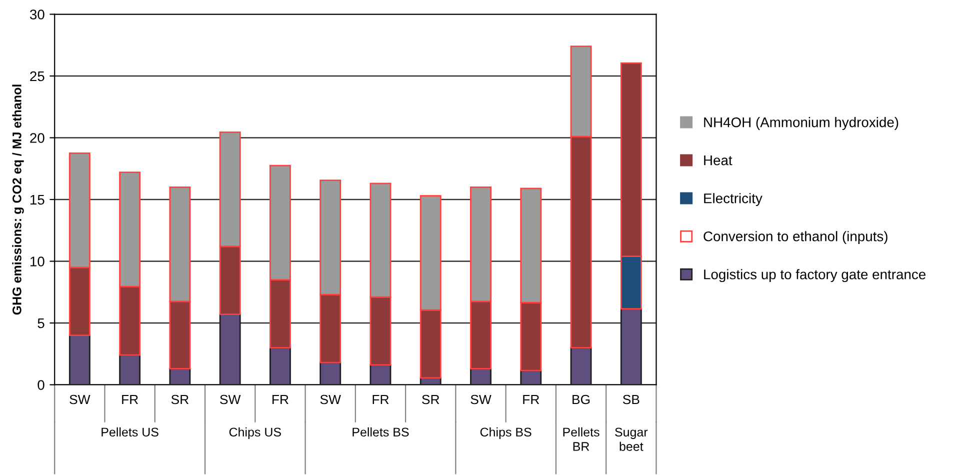 Image resolution: width=958 pixels, height=475 pixels. Describe the element at coordinates (37, 76) in the screenshot. I see `y-tick-label: 25` at that location.